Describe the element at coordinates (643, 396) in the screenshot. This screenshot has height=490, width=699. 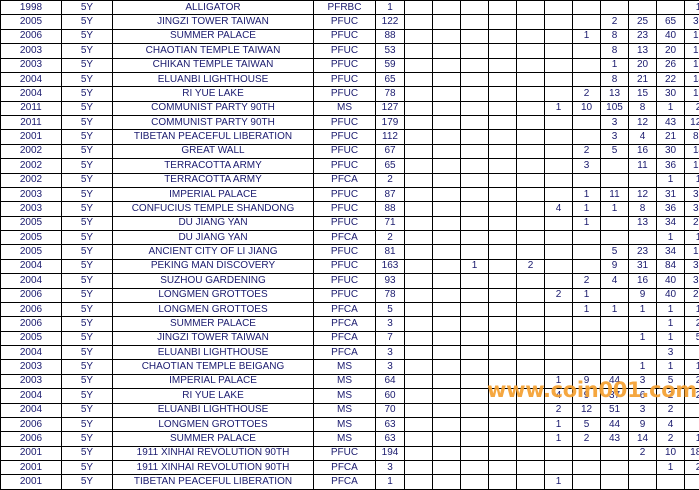
I see `cell-grade-9: 6` at that location.